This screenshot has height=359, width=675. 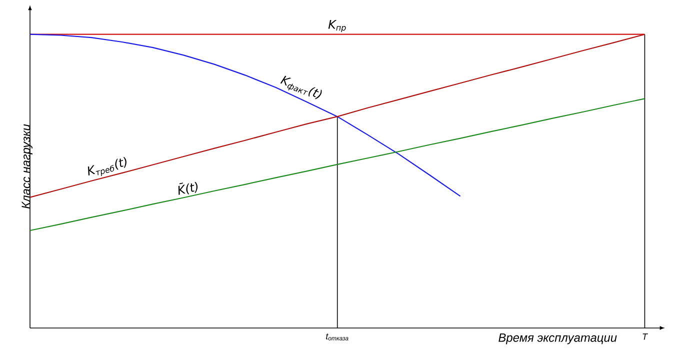 What do you see at coordinates (557, 339) in the screenshot?
I see `x-axis-title: Время эксплуатации` at bounding box center [557, 339].